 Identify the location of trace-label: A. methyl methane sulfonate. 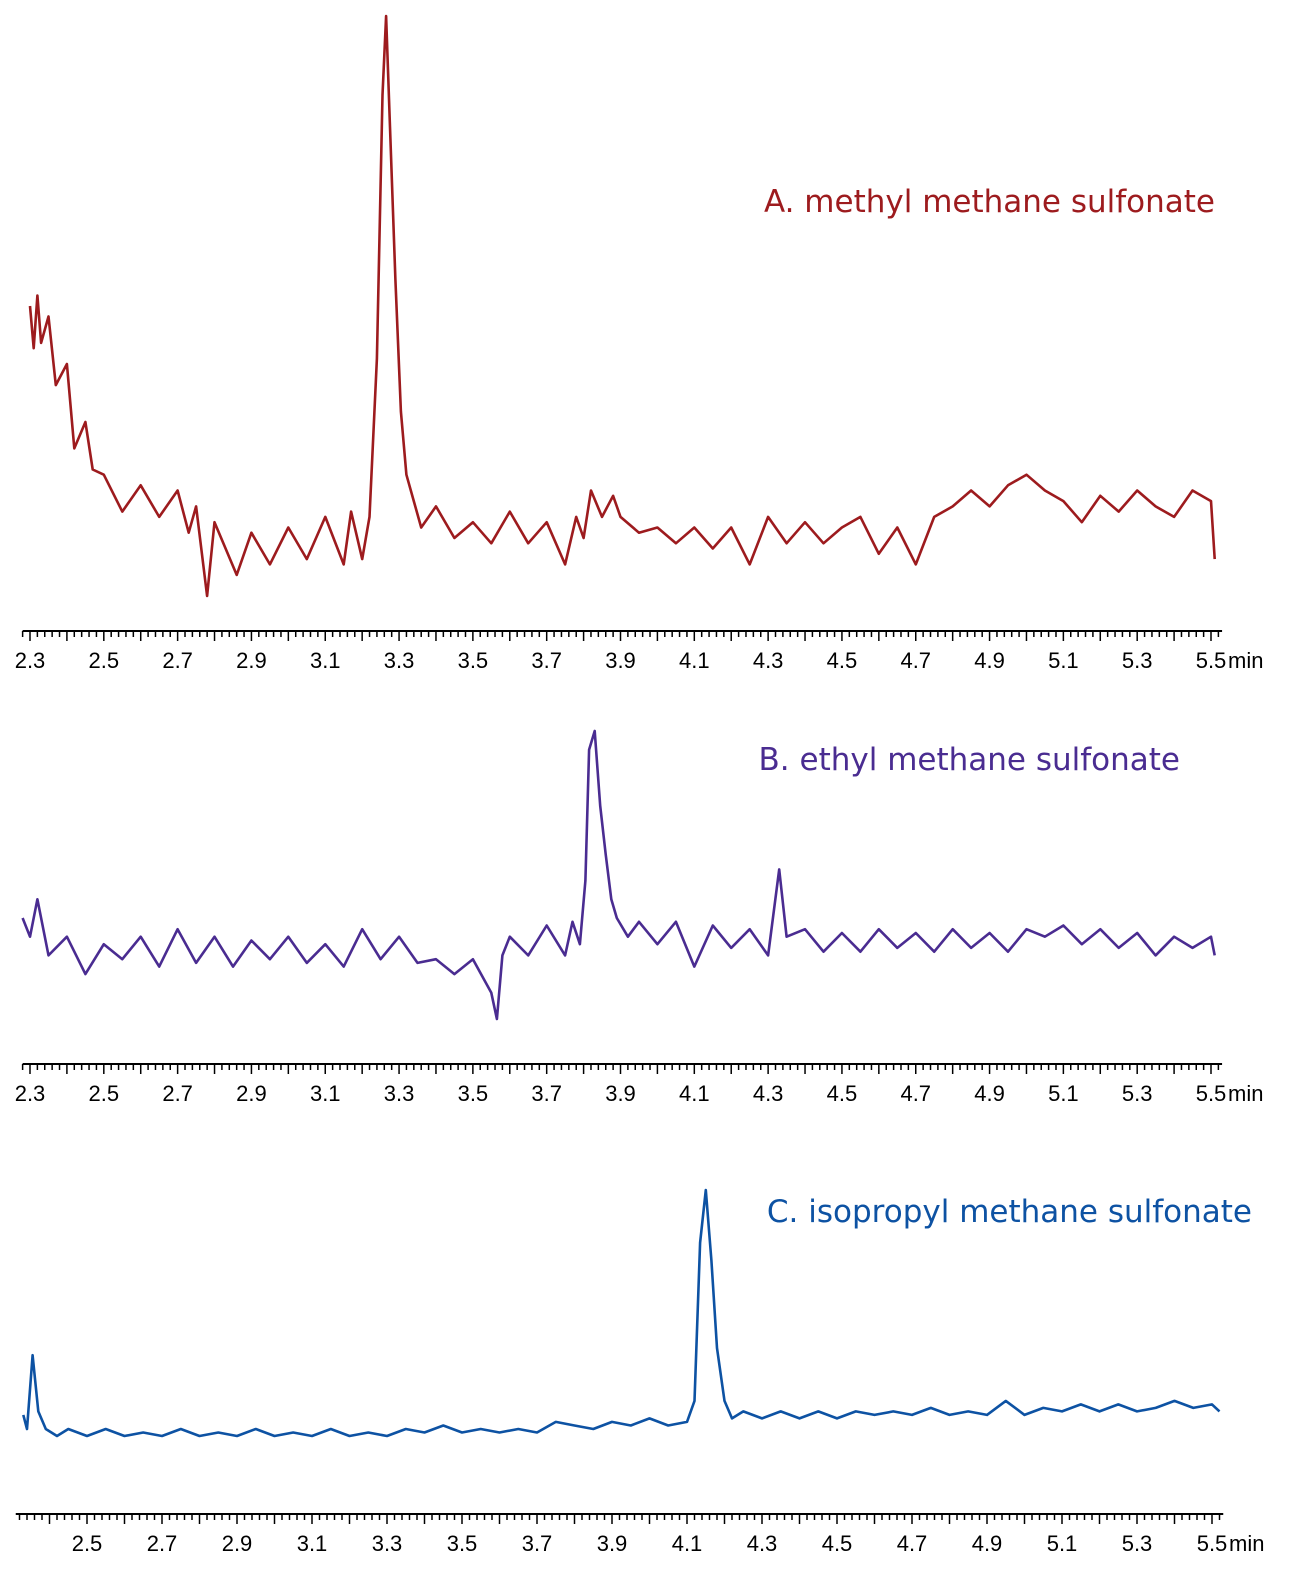
(989, 202).